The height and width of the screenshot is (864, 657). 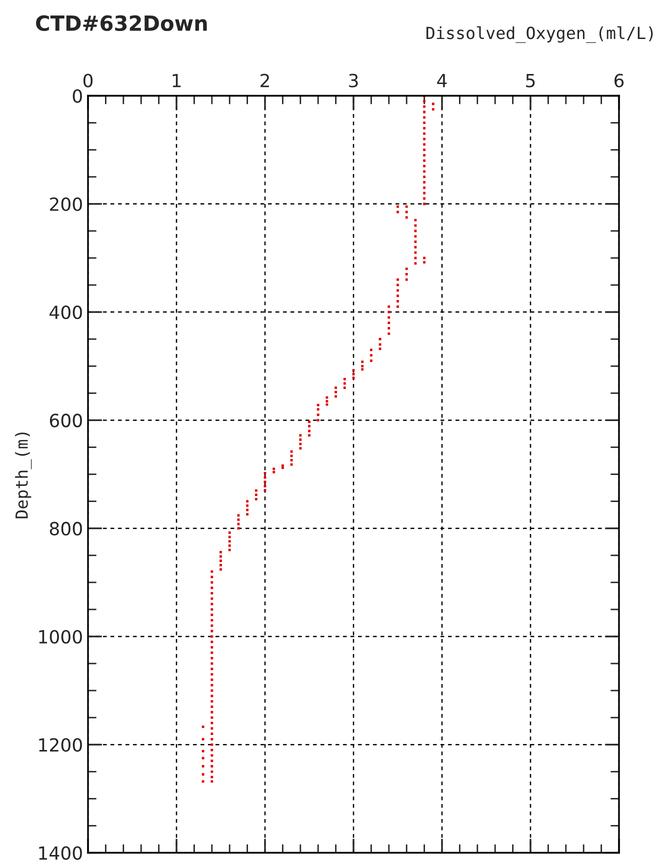 What do you see at coordinates (442, 81) in the screenshot?
I see `x-tick-label: 4` at bounding box center [442, 81].